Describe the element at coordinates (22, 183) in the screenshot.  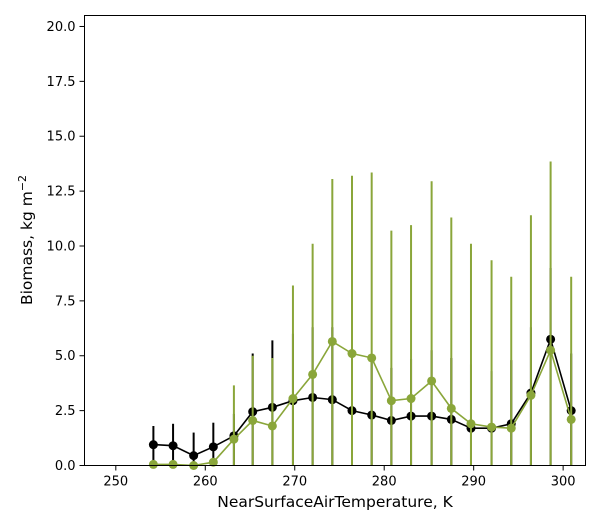
I see `y-axis-label-superscript: −2` at that location.